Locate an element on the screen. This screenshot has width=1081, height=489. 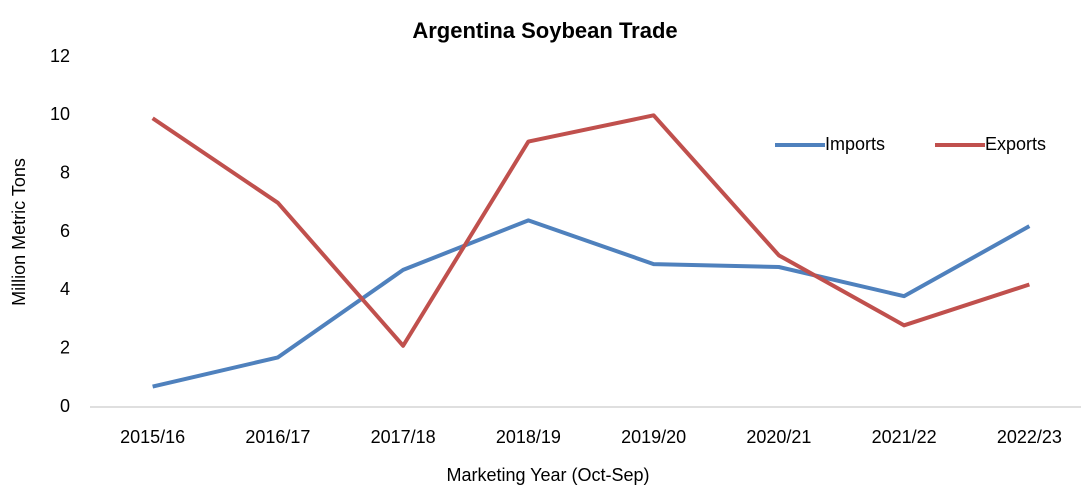
x-tick-label: 2016/17 is located at coordinates (277, 437).